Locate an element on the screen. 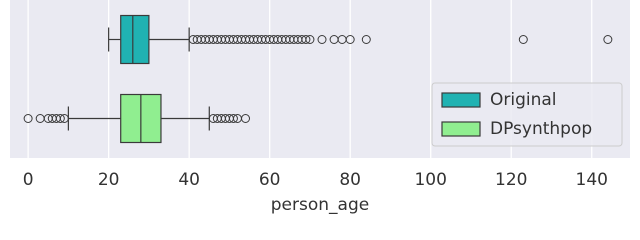  legend-label: Original is located at coordinates (523, 100).